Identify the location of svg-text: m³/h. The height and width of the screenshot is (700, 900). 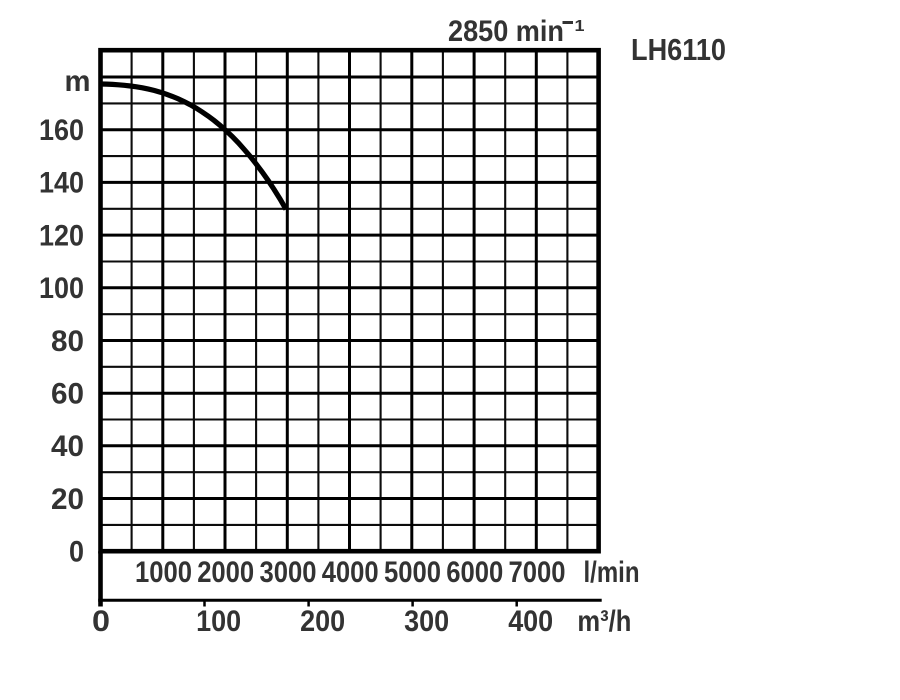
(604, 621).